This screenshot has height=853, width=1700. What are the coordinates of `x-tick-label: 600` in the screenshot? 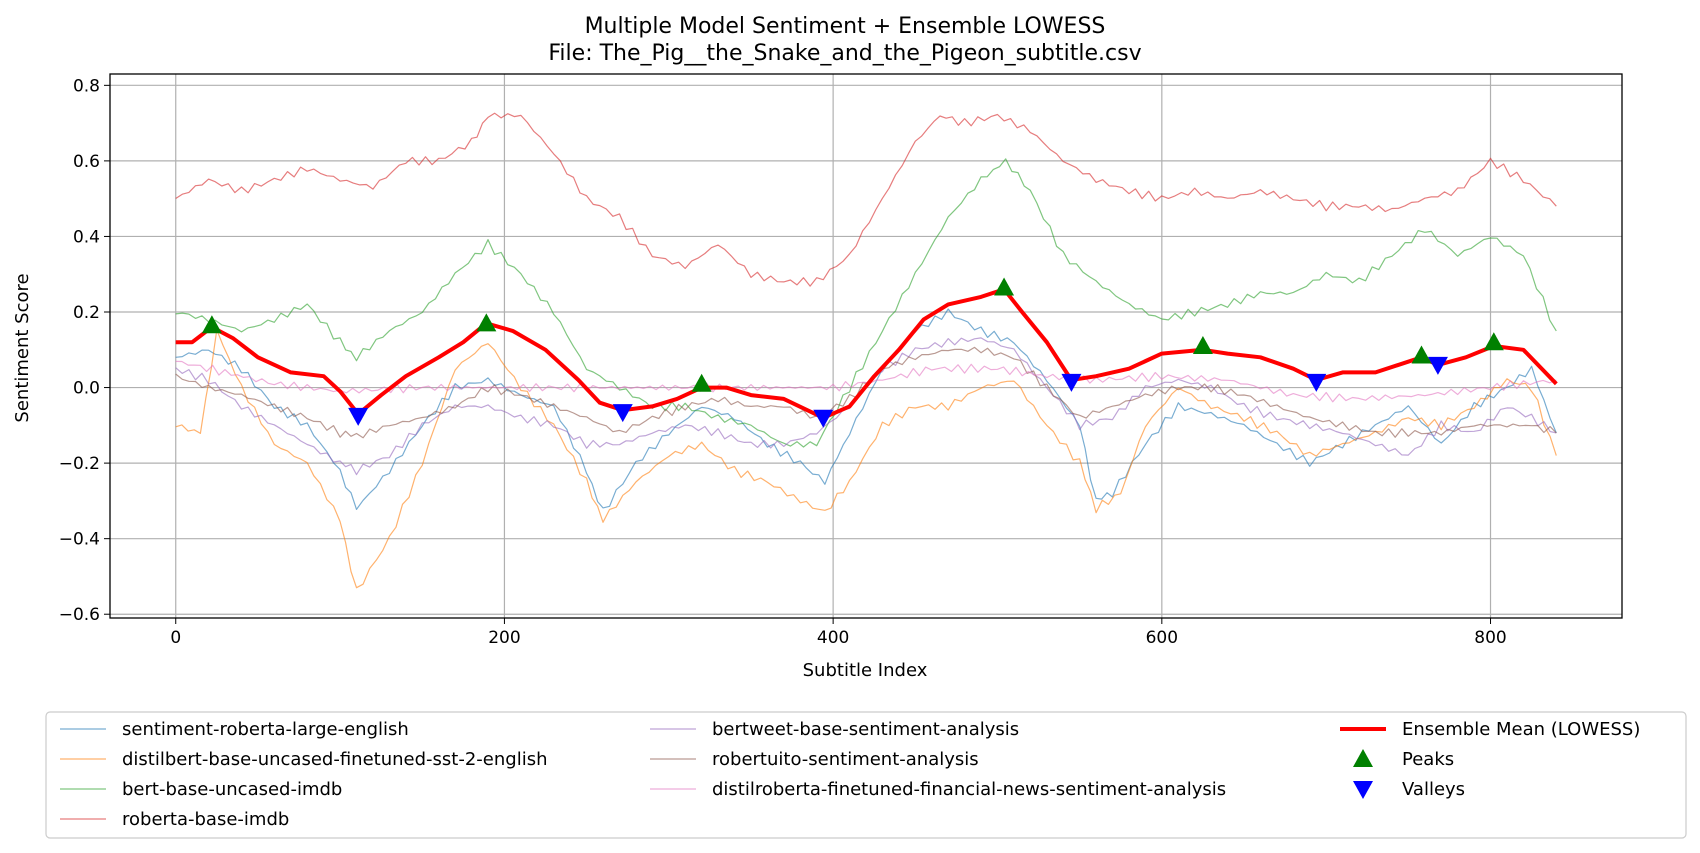 It's located at (1162, 638).